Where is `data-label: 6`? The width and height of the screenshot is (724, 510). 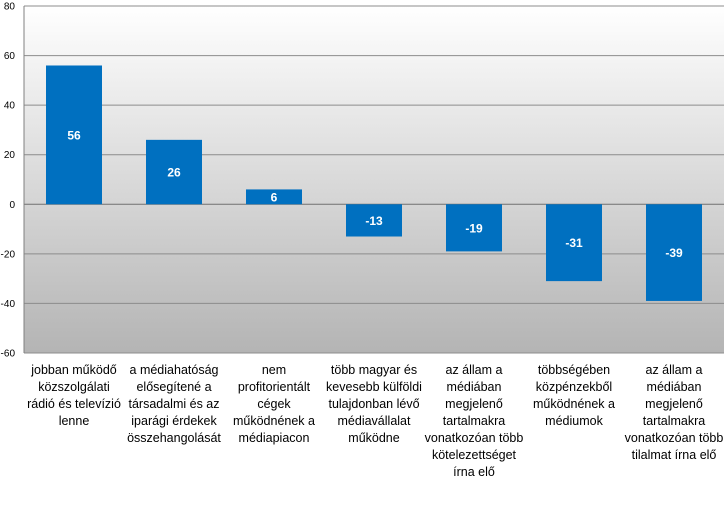
data-label: 6 is located at coordinates (274, 197).